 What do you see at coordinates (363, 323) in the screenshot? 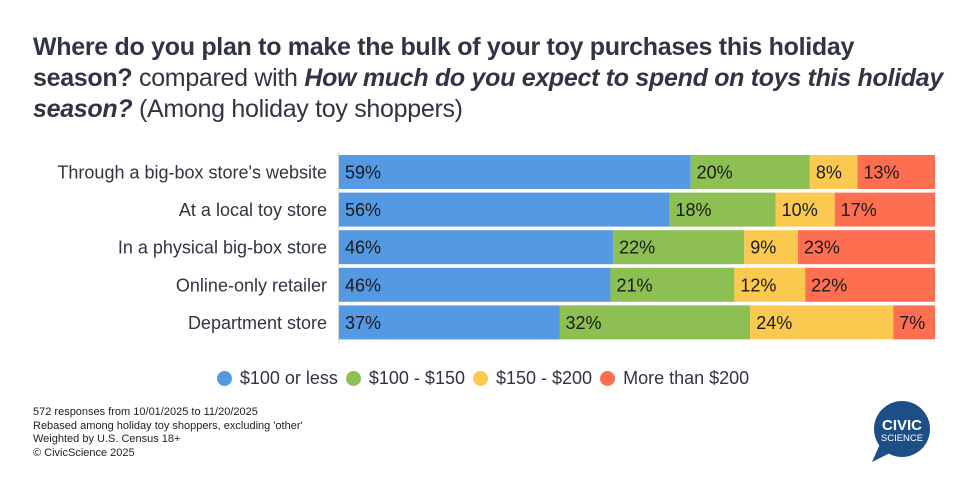
I see `data-label: 37%` at bounding box center [363, 323].